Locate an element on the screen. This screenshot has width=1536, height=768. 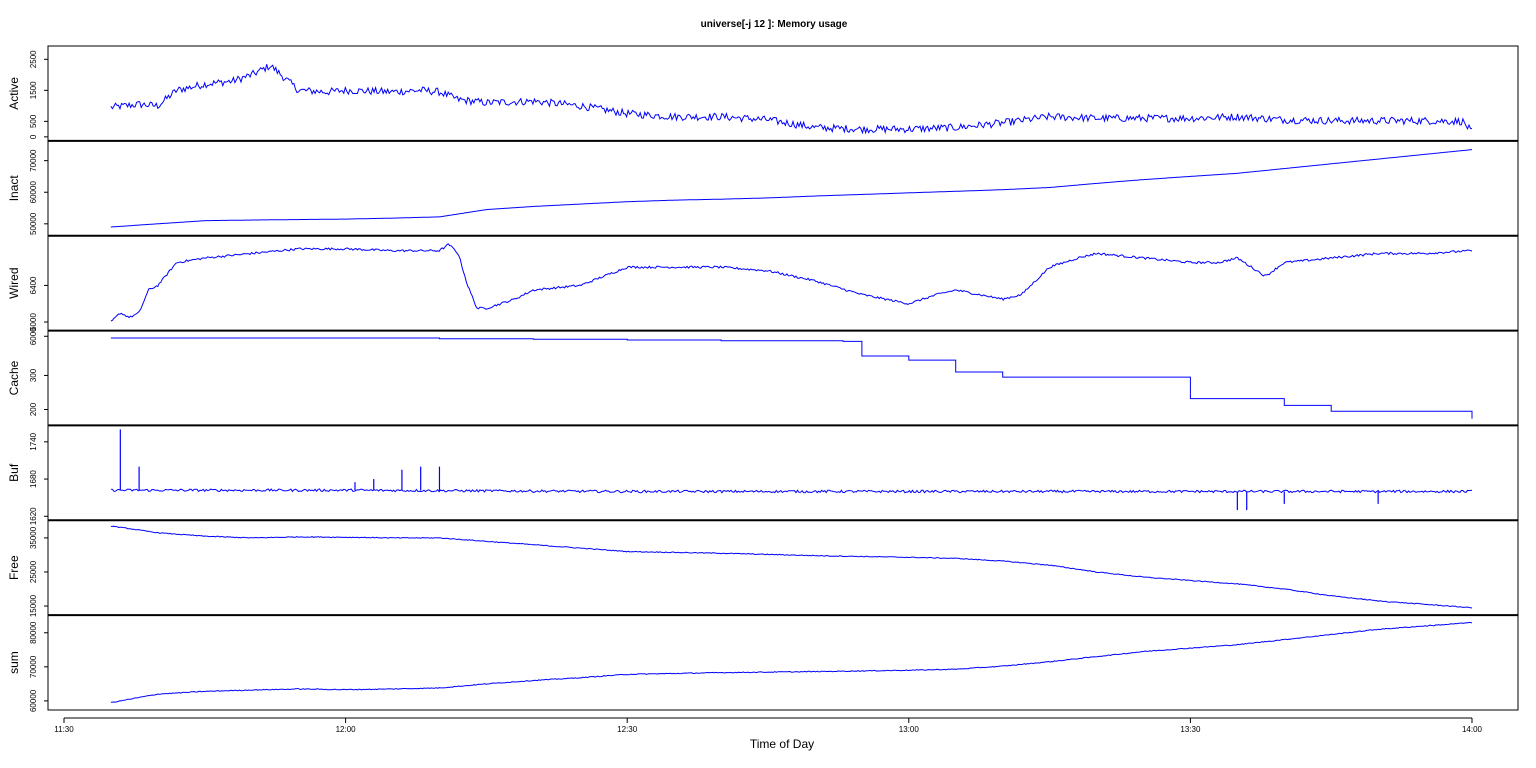
series-line-sum is located at coordinates (791, 662).